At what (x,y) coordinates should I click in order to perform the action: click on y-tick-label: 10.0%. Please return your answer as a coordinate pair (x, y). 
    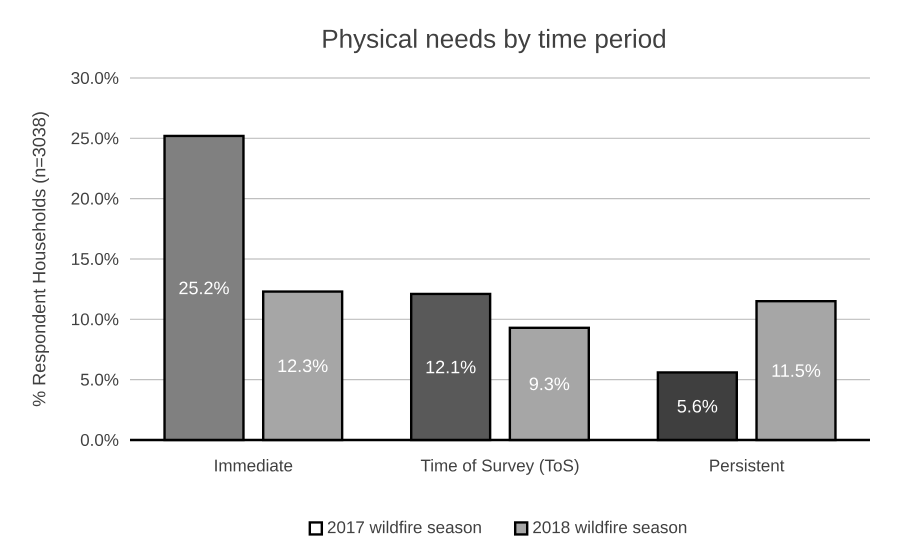
    Looking at the image, I should click on (95, 319).